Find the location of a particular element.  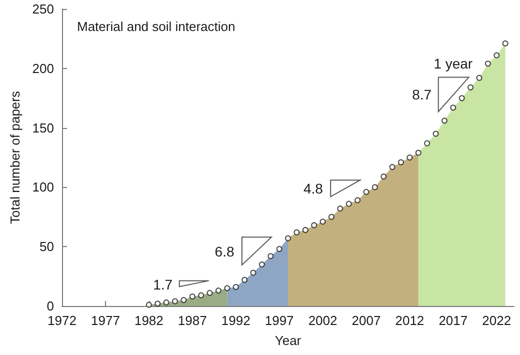

annotation: 8.7 is located at coordinates (422, 94).